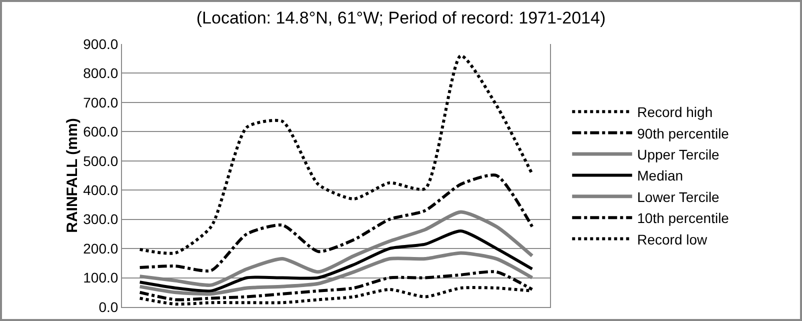  I want to click on y-tick-label: 900.0, so click(100, 44).